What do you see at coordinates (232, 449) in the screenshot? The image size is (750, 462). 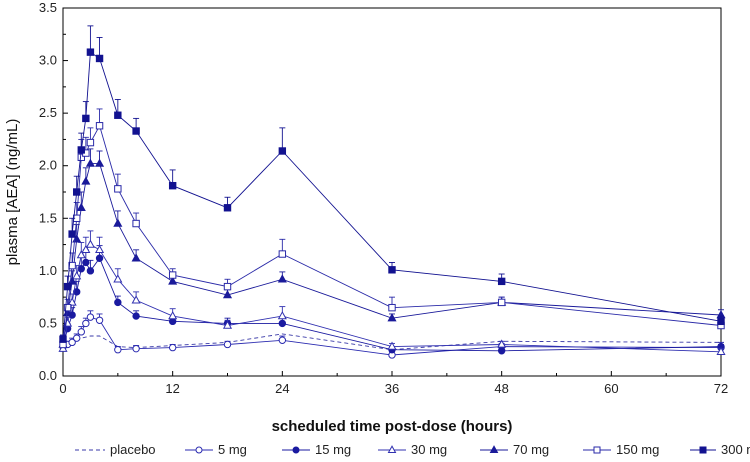 I see `legend-label: 5 mg` at bounding box center [232, 449].